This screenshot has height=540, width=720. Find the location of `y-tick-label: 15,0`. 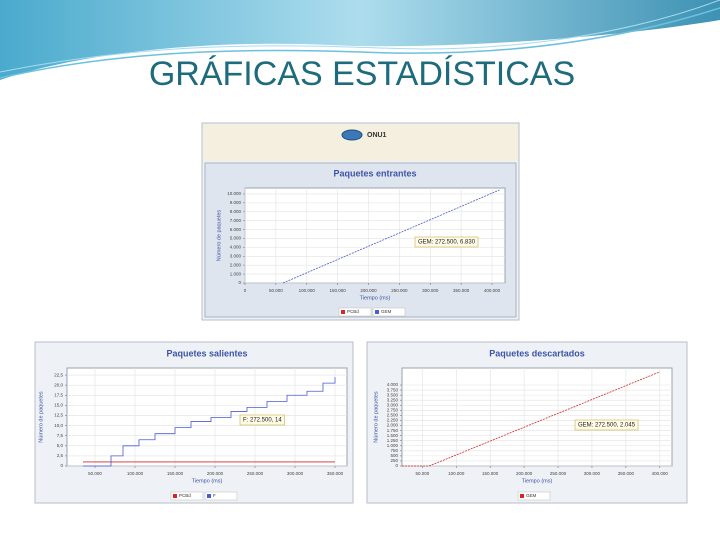

y-tick-label: 15,0 is located at coordinates (58, 405).